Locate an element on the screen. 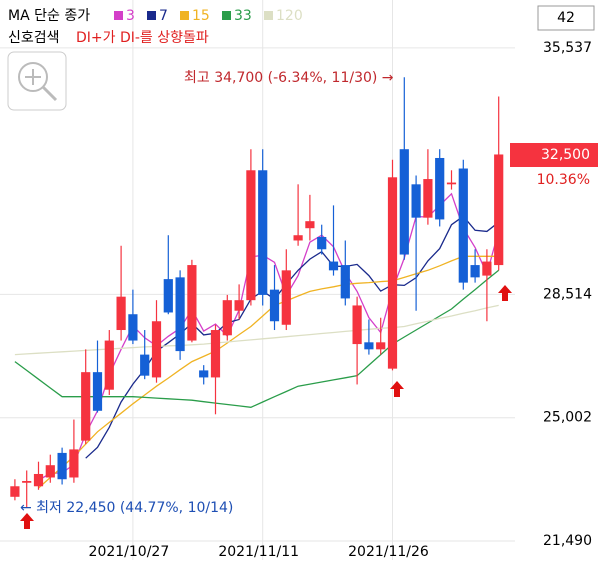 Image resolution: width=600 pixels, height=568 pixels. signal-text: DI+가 DI-를 상향돌파 is located at coordinates (142, 38).